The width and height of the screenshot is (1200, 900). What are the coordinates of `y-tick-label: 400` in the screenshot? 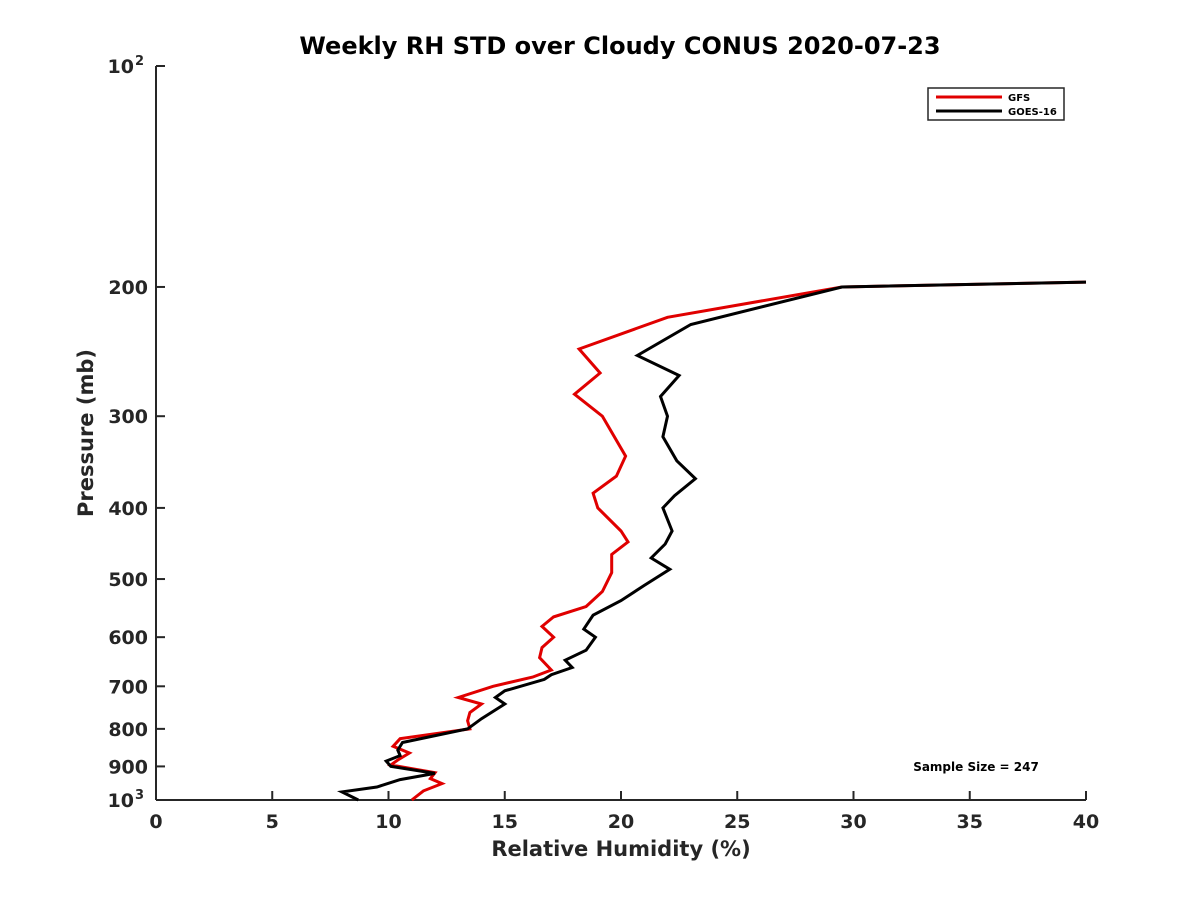 It's located at (128, 509).